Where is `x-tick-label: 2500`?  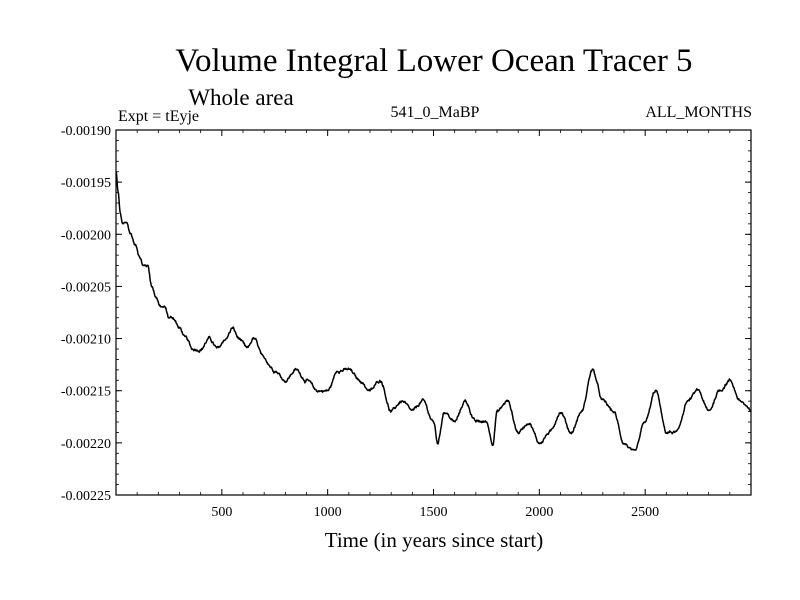
x-tick-label: 2500 is located at coordinates (645, 512).